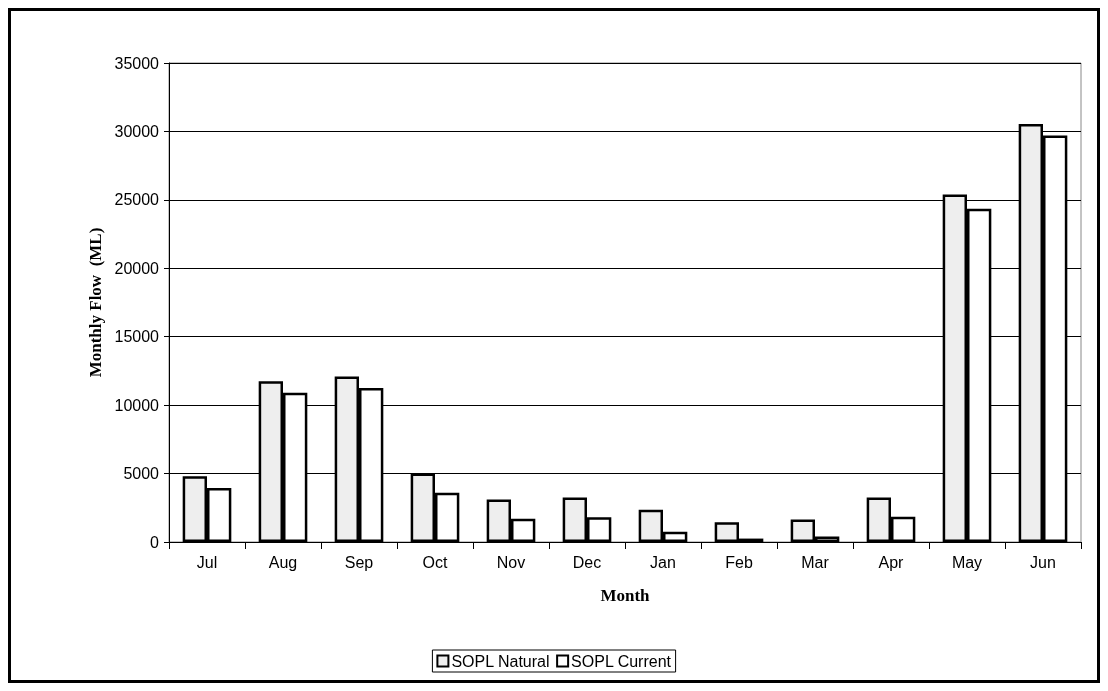 This screenshot has height=691, width=1108. What do you see at coordinates (137, 200) in the screenshot?
I see `y-tick-label: 25000` at bounding box center [137, 200].